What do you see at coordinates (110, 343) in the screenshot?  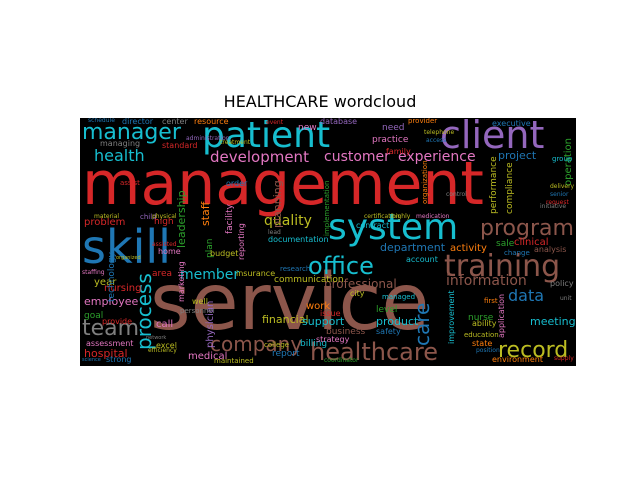 I see `word-assessment: assessment` at bounding box center [110, 343].